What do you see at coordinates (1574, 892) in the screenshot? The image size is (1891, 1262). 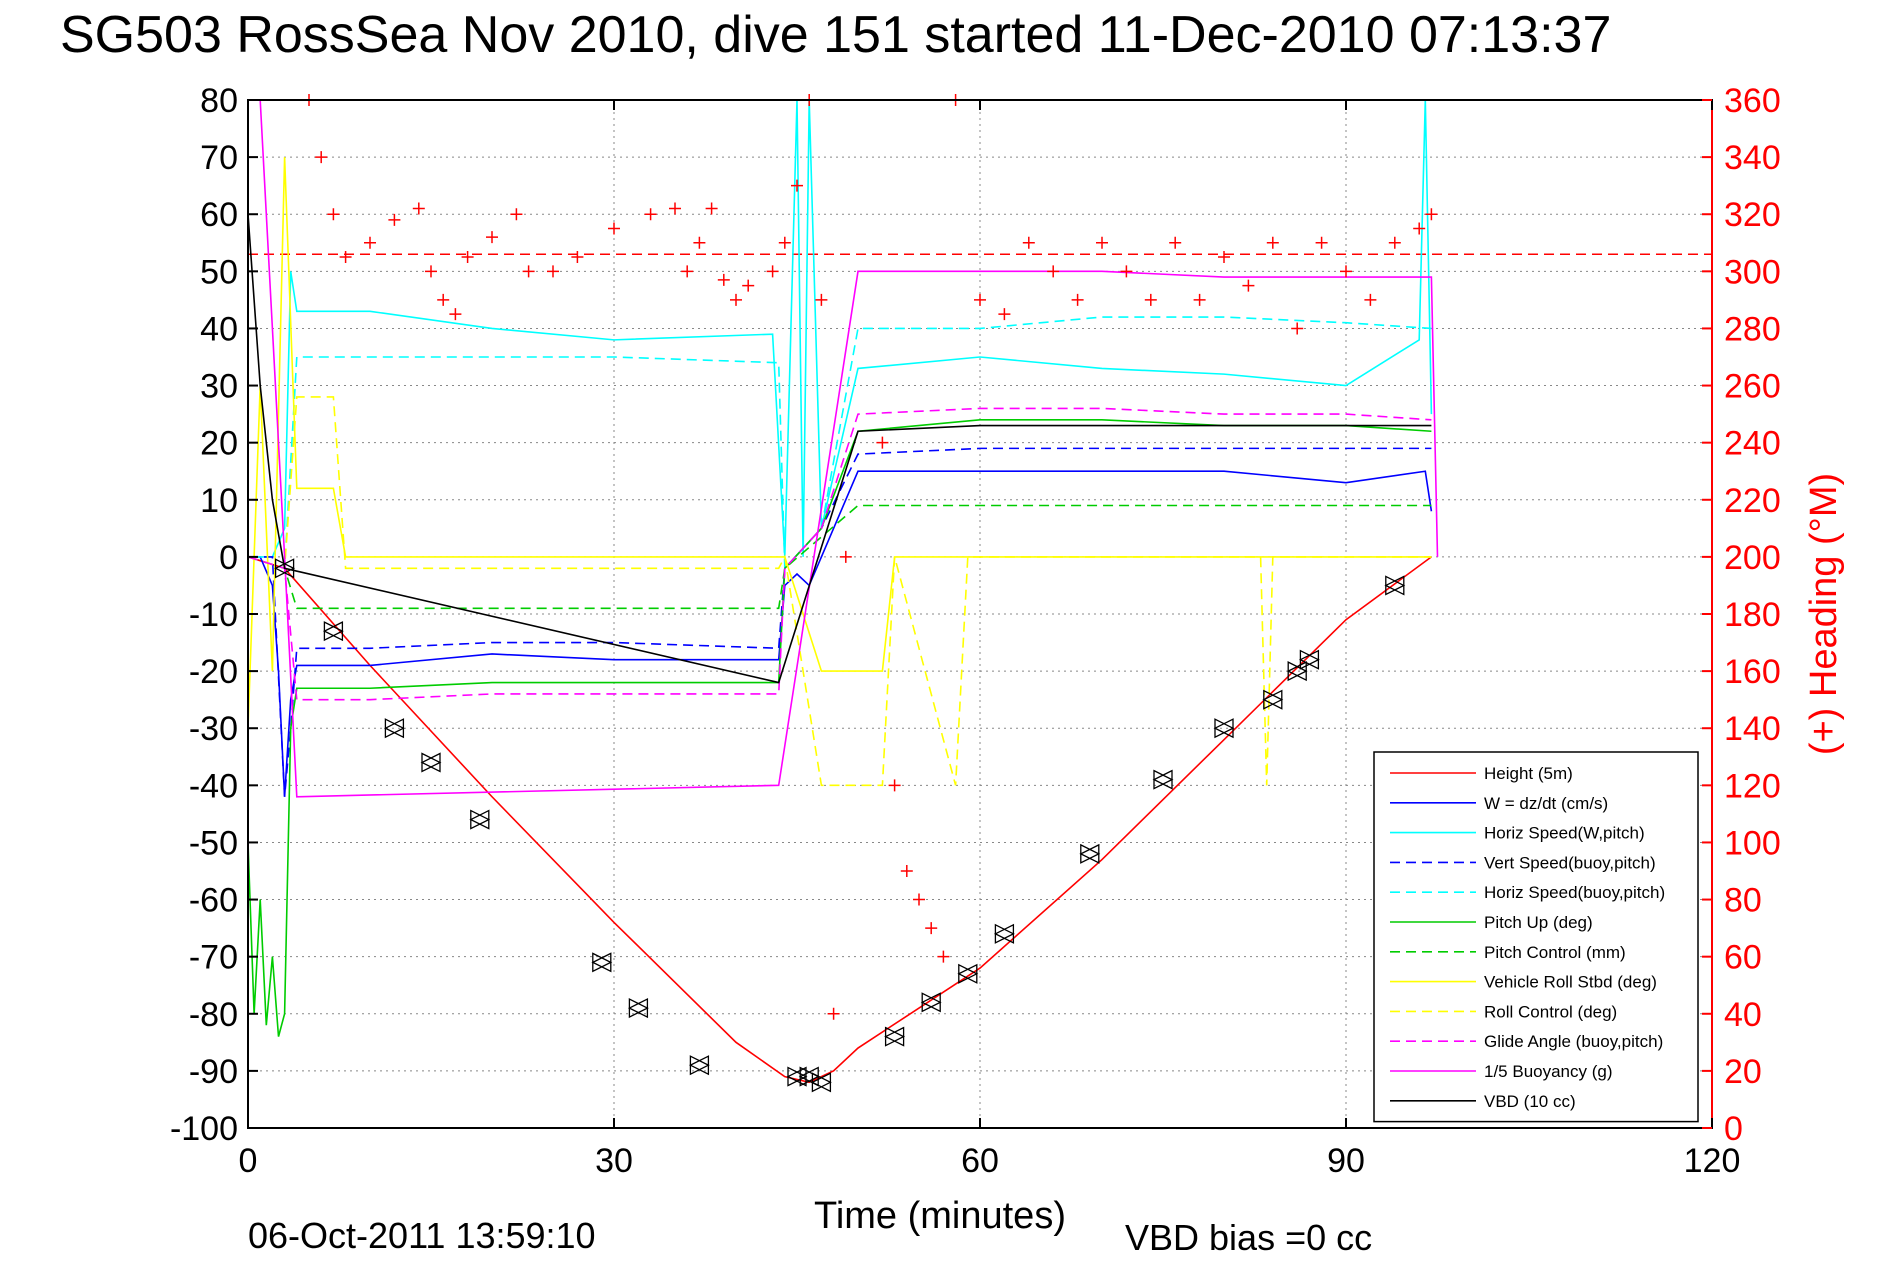 I see `legend-entry: Horiz Speed(buoy,pitch)` at bounding box center [1574, 892].